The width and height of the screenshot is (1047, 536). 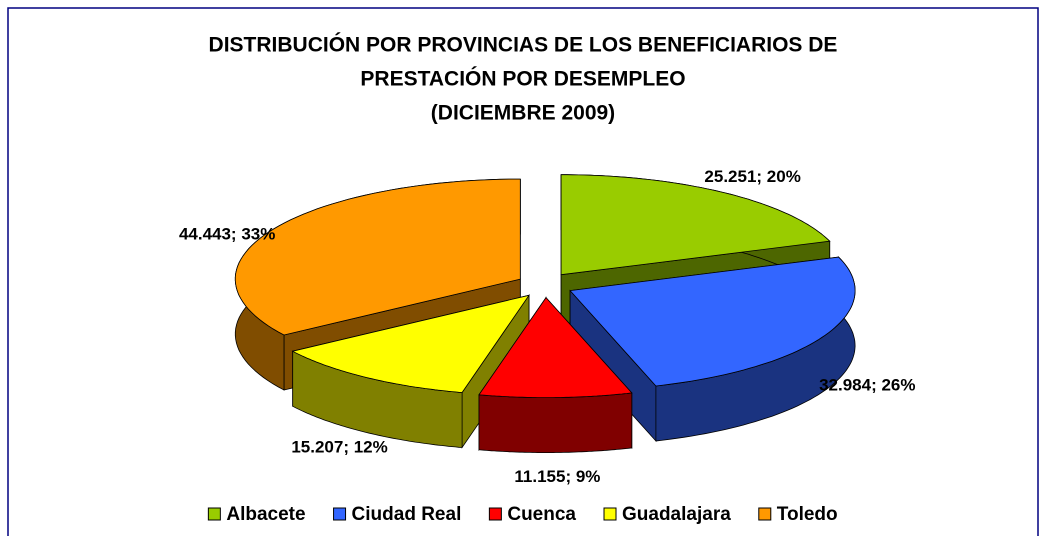 What do you see at coordinates (407, 514) in the screenshot?
I see `legend-label: Ciudad Real` at bounding box center [407, 514].